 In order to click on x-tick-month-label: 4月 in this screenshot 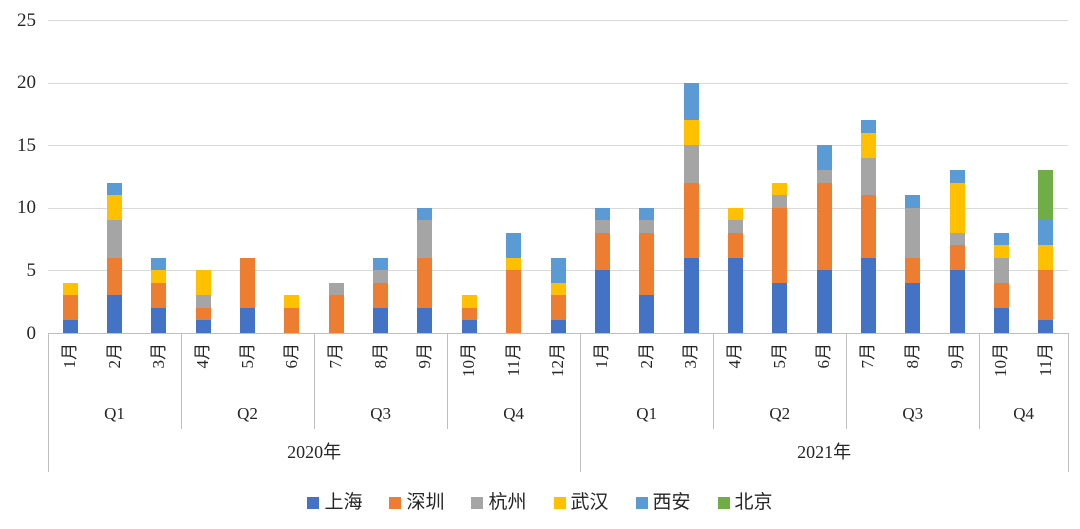, I will do `click(735, 356)`.